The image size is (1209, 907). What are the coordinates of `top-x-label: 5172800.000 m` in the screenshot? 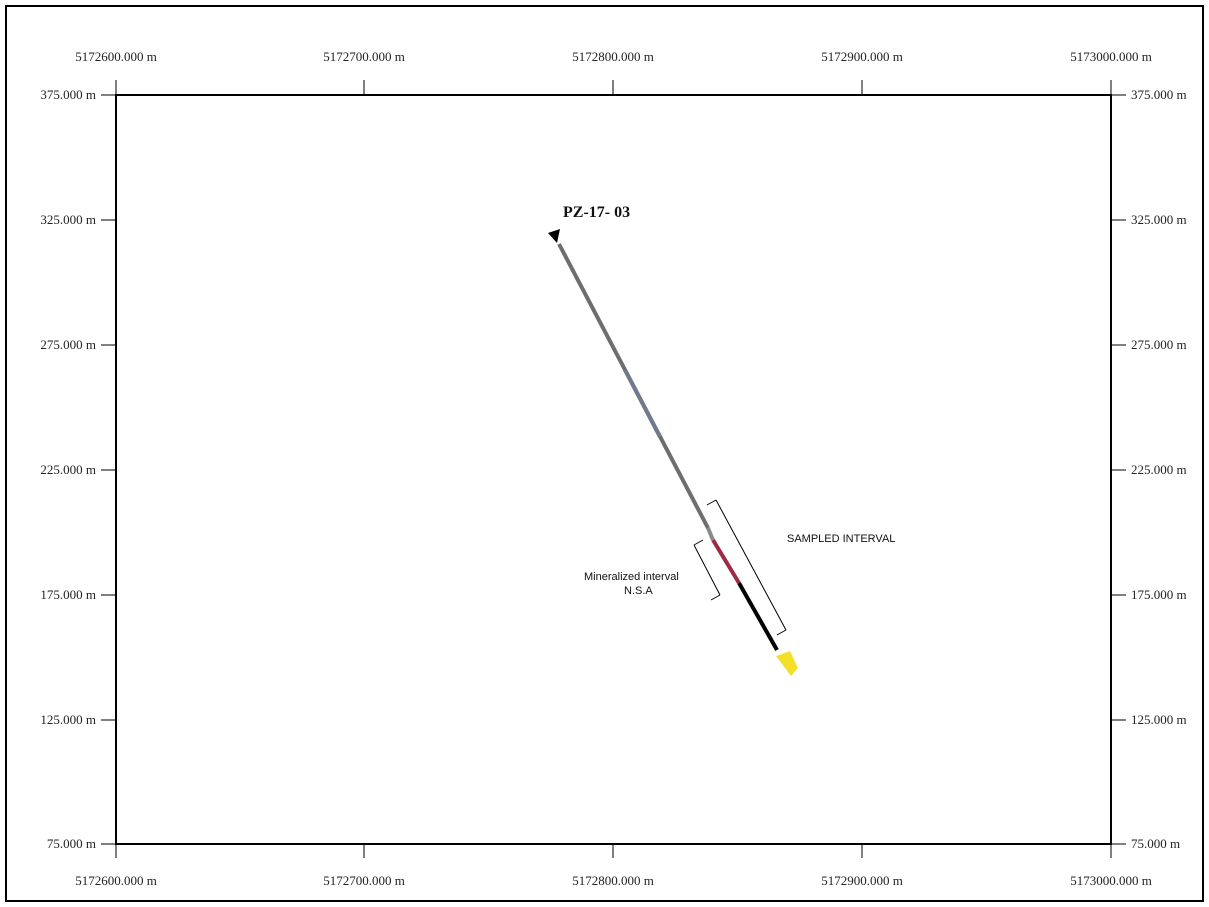 It's located at (613, 56).